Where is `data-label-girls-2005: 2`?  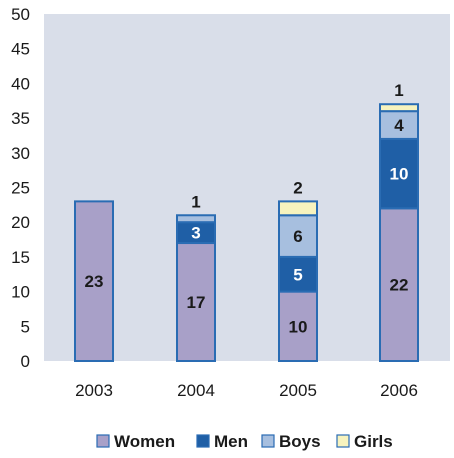
data-label-girls-2005: 2 is located at coordinates (297, 187).